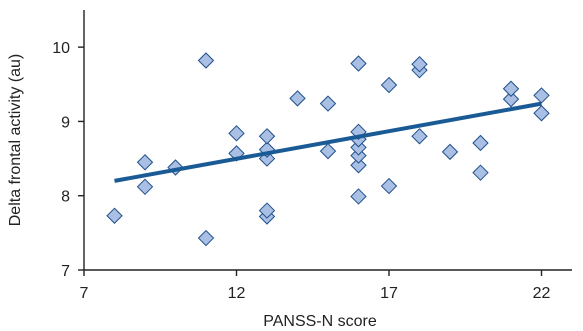  What do you see at coordinates (237, 293) in the screenshot?
I see `x-tick-label: 12` at bounding box center [237, 293].